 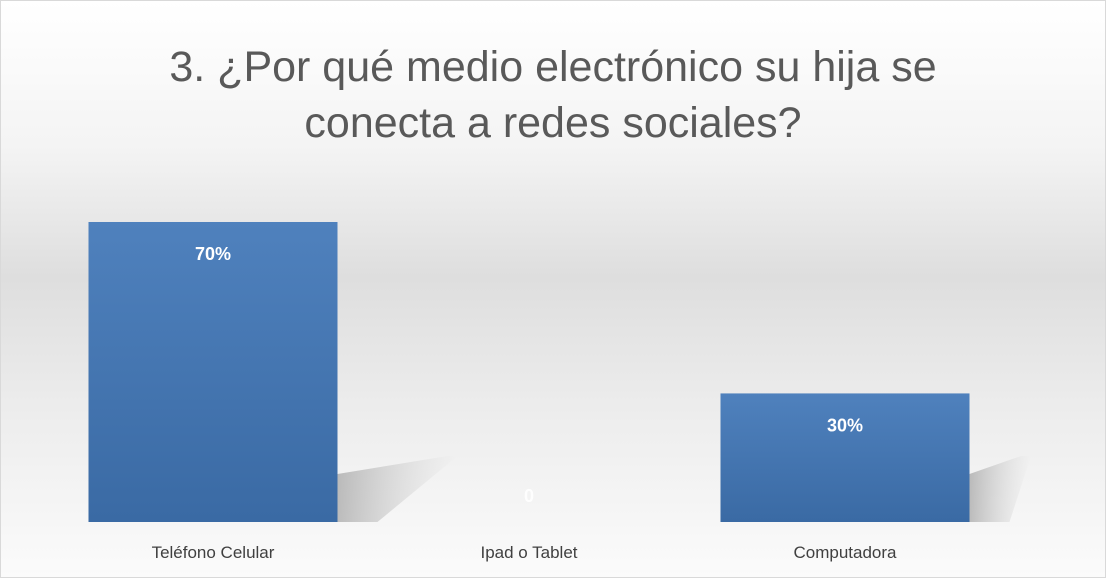 What do you see at coordinates (553, 67) in the screenshot?
I see `chart-title-line-1: 3. ¿Por qué medio electrónico su hija se` at bounding box center [553, 67].